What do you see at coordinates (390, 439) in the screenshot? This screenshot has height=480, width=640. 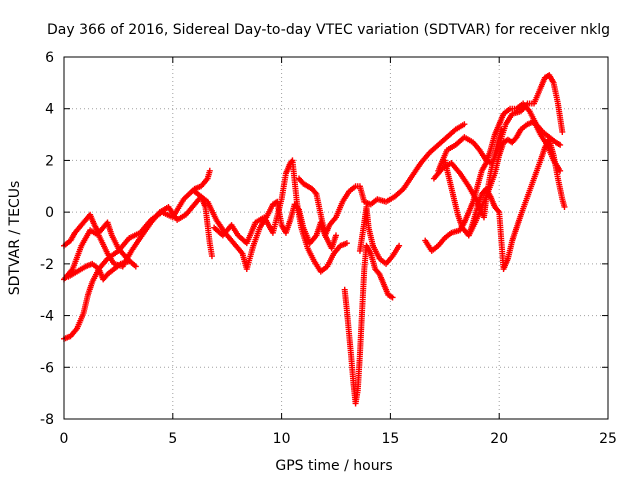 I see `x-tick-label: 15` at bounding box center [390, 439].